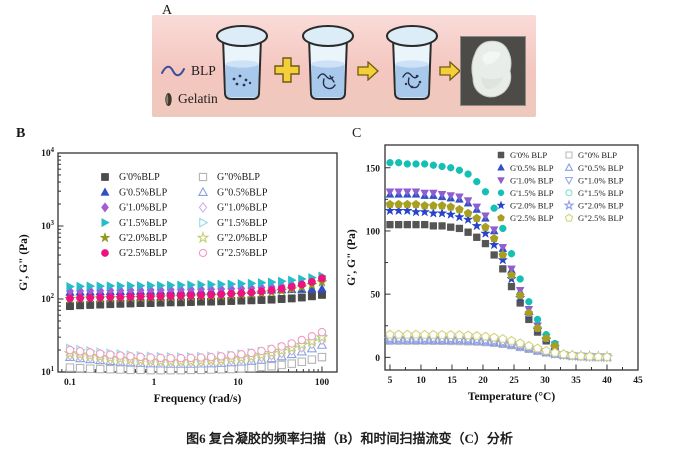  What do you see at coordinates (48, 153) in the screenshot?
I see `svg-text: 104` at bounding box center [48, 153].